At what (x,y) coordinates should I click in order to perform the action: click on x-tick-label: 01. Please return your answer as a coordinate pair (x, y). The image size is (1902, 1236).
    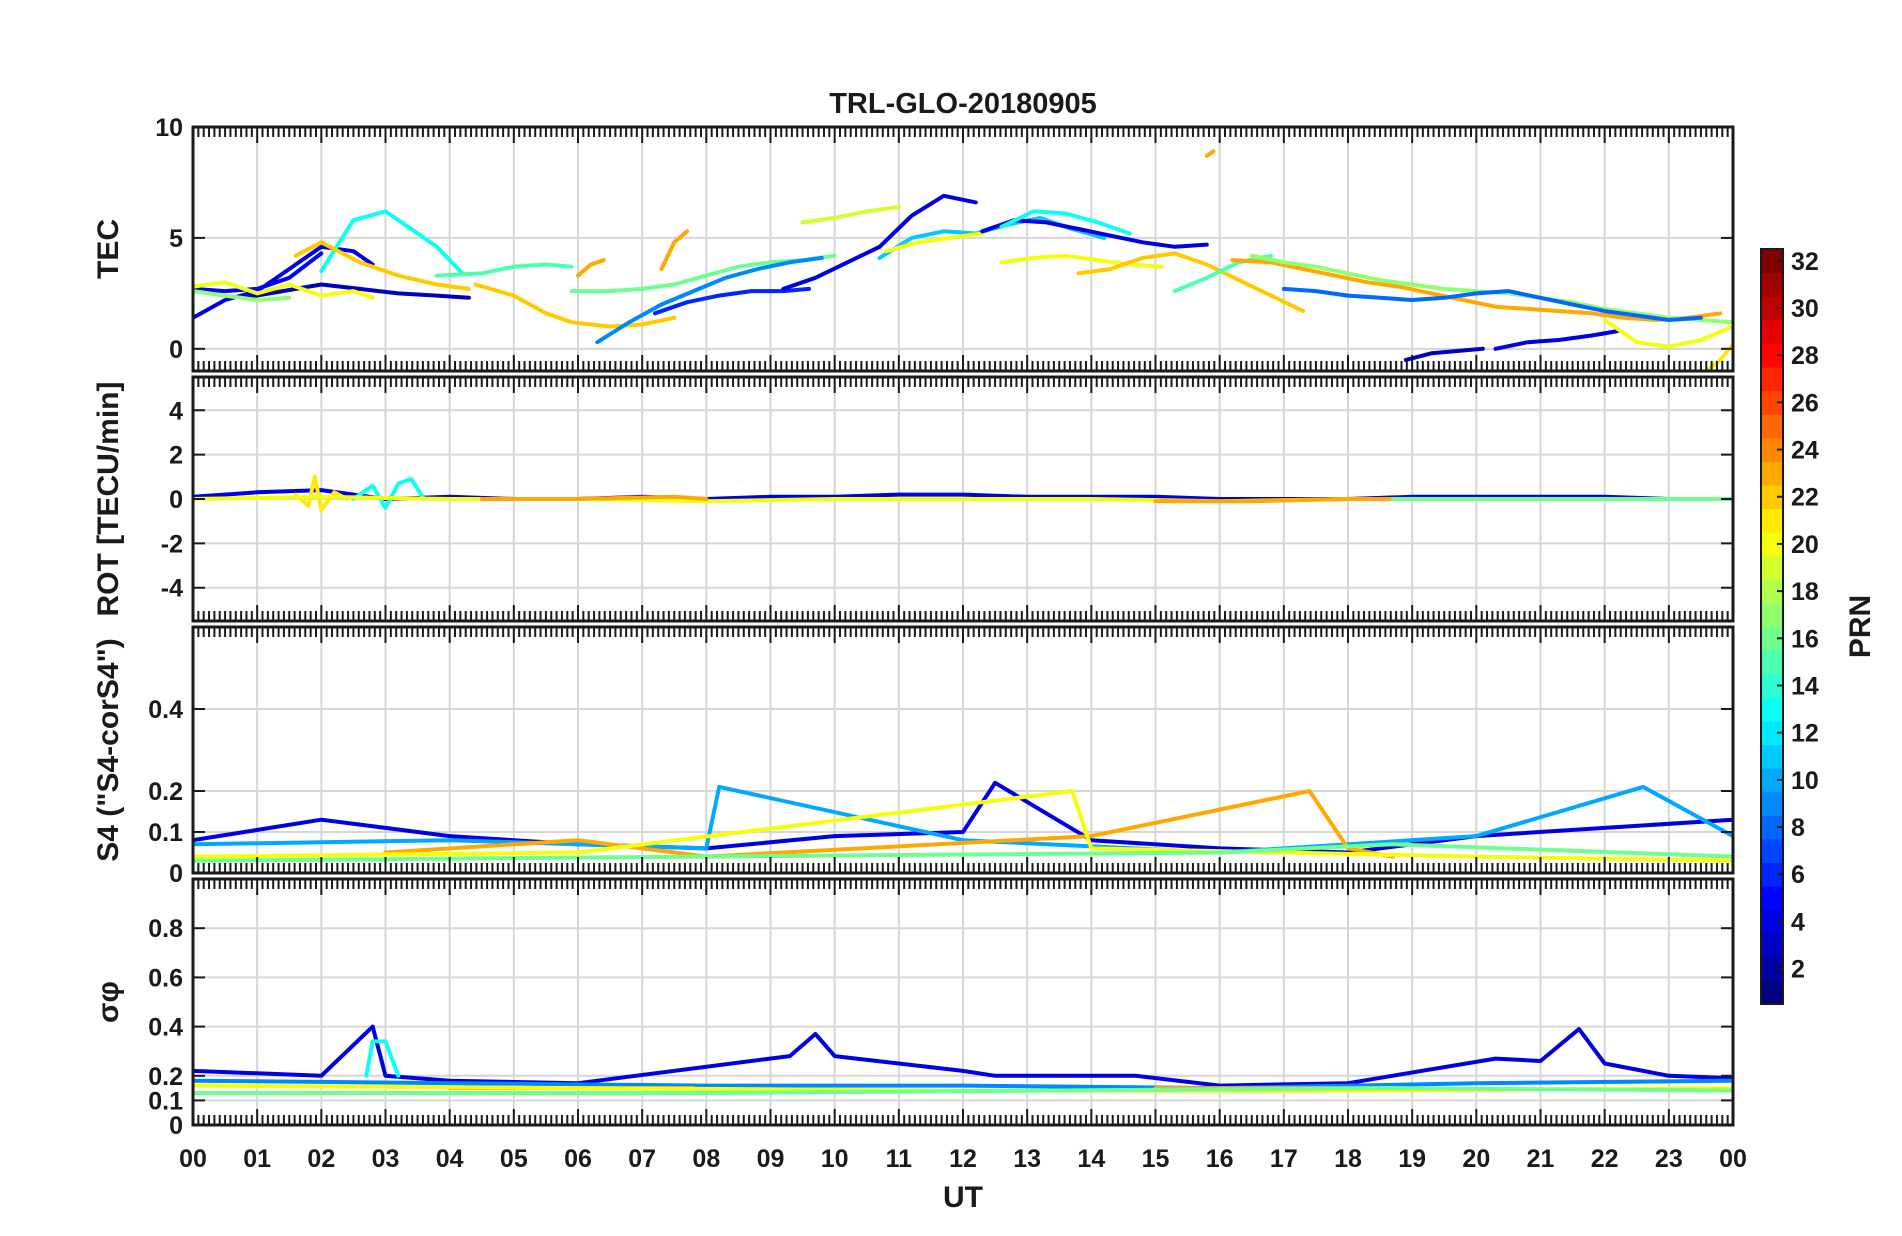
    Looking at the image, I should click on (257, 1159).